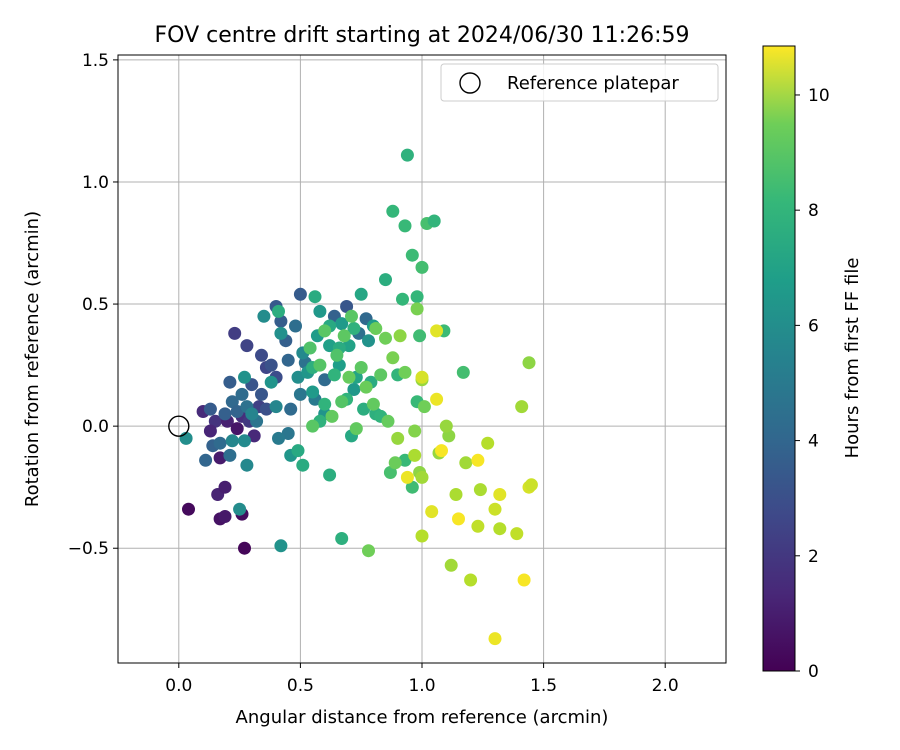 The width and height of the screenshot is (900, 750). What do you see at coordinates (813, 672) in the screenshot?
I see `colorbar-tick-label: 0` at bounding box center [813, 672].